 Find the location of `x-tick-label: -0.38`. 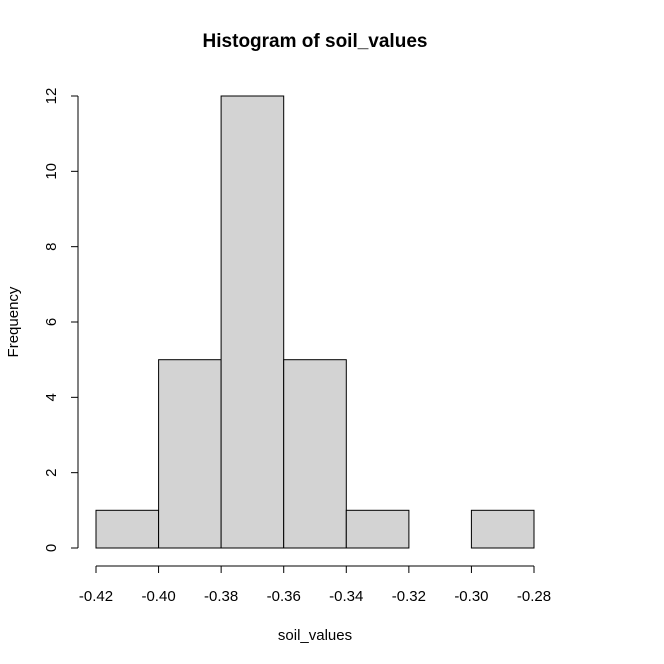

x-tick-label: -0.38 is located at coordinates (221, 596).